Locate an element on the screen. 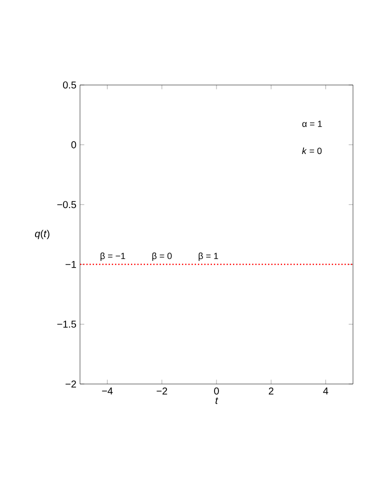 This screenshot has width=382, height=494. x-tick-label: 0 is located at coordinates (216, 391).